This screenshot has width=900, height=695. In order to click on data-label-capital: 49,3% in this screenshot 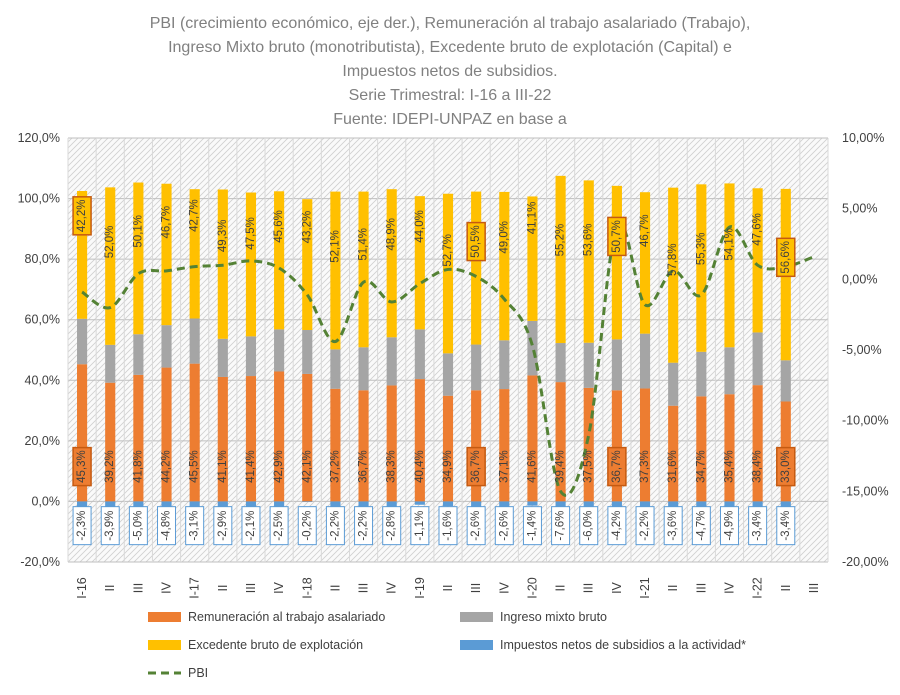, I will do `click(223, 236)`.